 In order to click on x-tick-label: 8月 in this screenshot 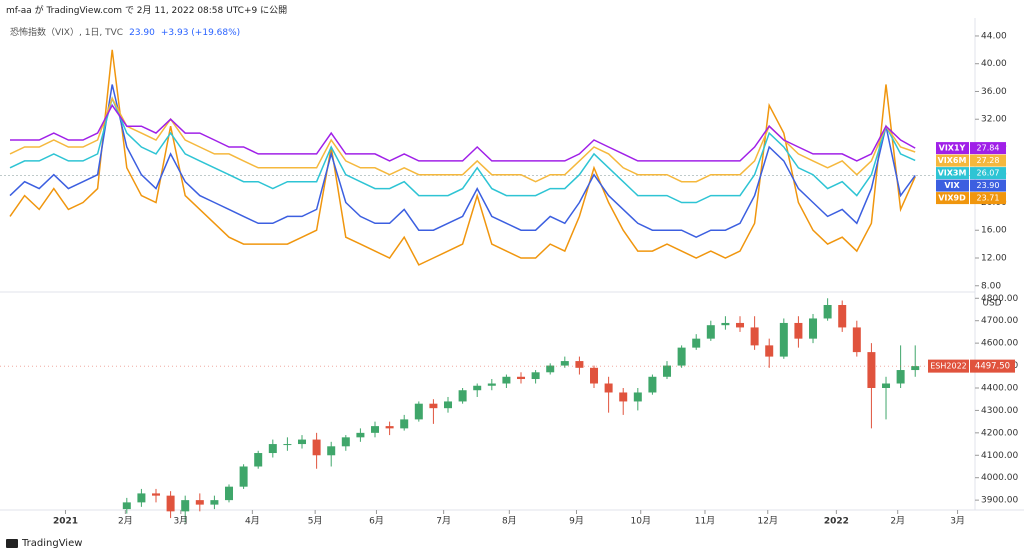, I will do `click(509, 521)`.